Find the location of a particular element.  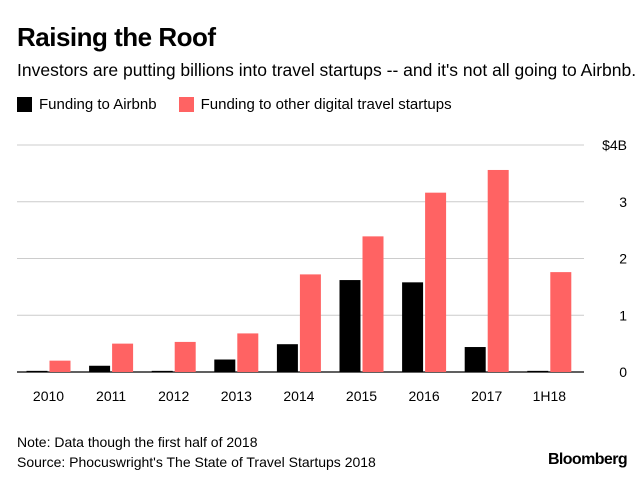

bar-other-2017 is located at coordinates (498, 270).